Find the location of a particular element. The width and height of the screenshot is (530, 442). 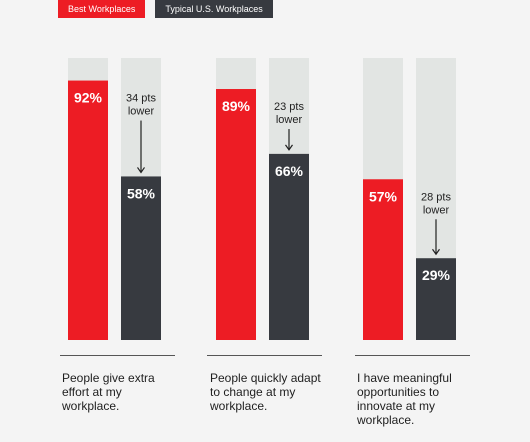

legend: Best Workplaces Typical U.S. Workplaces is located at coordinates (165, 9).